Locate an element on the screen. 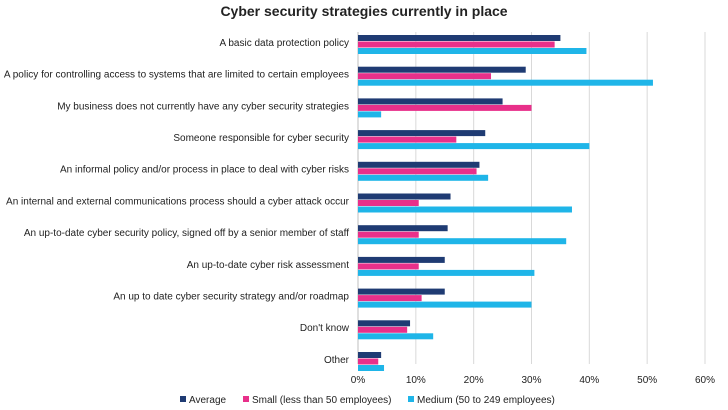 Image resolution: width=728 pixels, height=410 pixels. x-tick-label: 0% is located at coordinates (358, 380).